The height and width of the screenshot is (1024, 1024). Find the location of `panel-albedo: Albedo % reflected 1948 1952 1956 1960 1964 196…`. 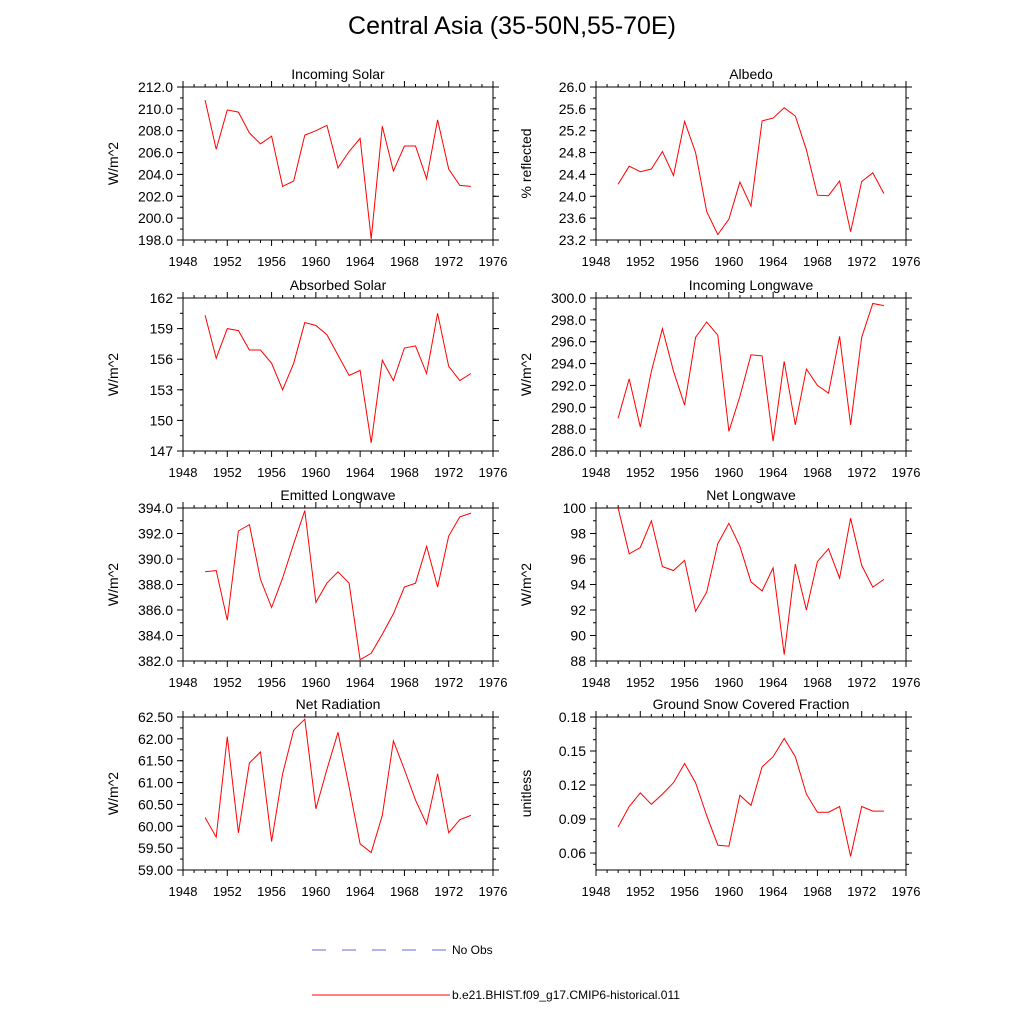

panel-albedo: Albedo % reflected 1948 1952 1956 1960 1964 196… is located at coordinates (719, 167).